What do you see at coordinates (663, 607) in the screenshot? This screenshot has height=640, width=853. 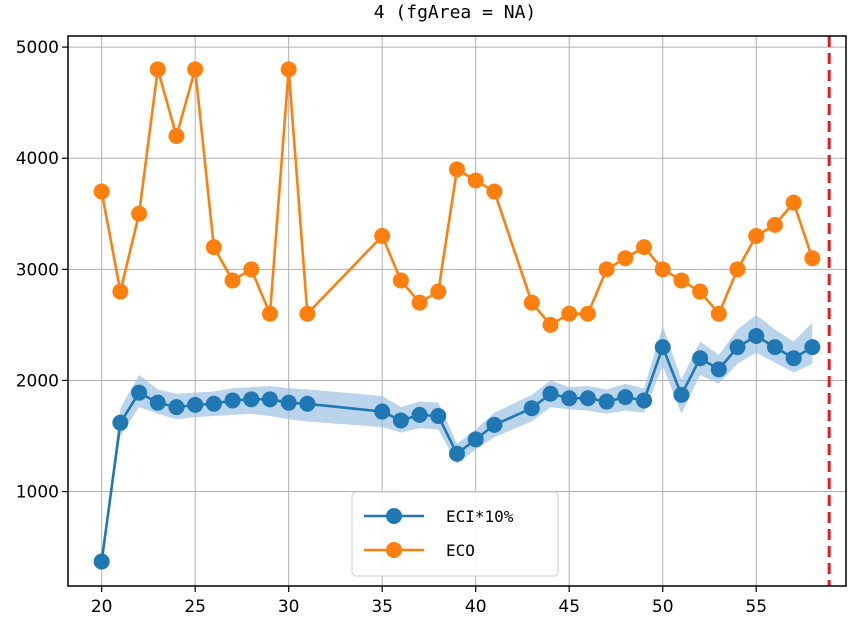 I see `x-tick-label: 50` at bounding box center [663, 607].